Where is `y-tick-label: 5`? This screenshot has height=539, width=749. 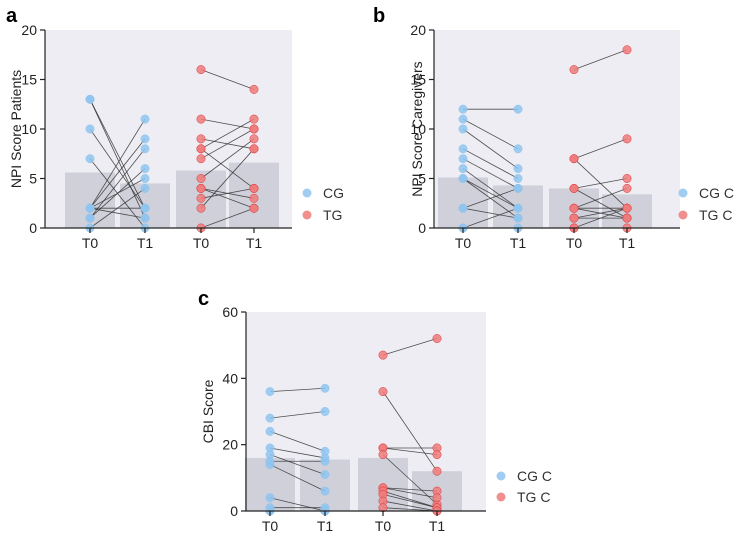
y-tick-label: 5 is located at coordinates (422, 179).